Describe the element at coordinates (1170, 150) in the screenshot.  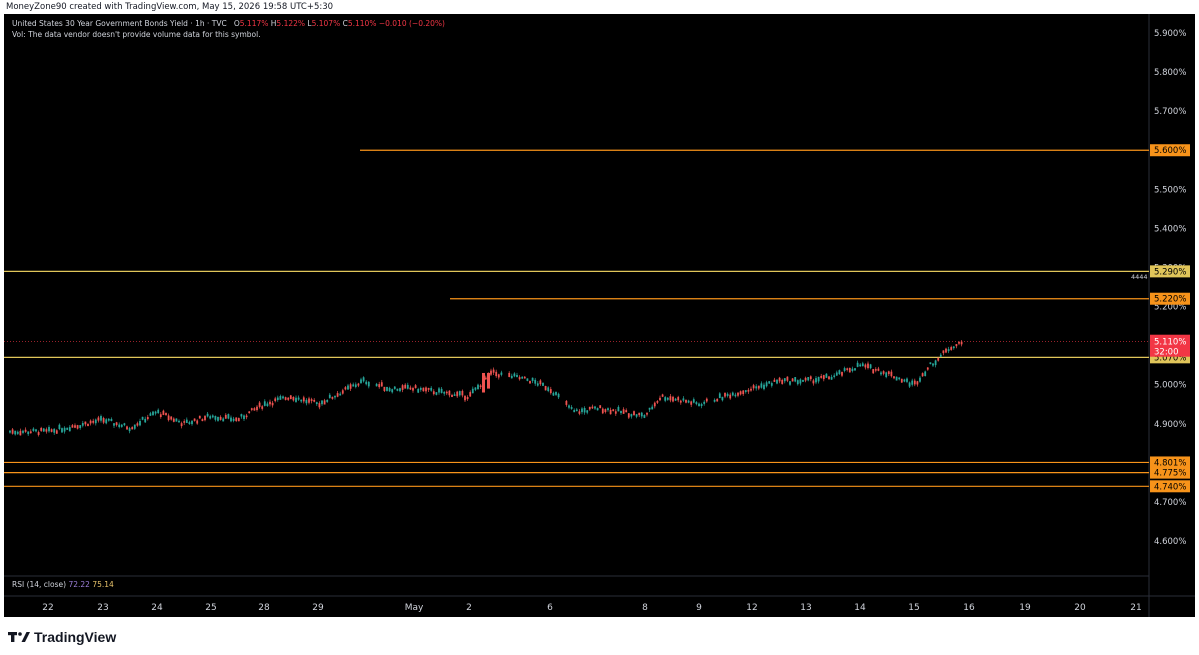
I see `level-price-tag` at that location.